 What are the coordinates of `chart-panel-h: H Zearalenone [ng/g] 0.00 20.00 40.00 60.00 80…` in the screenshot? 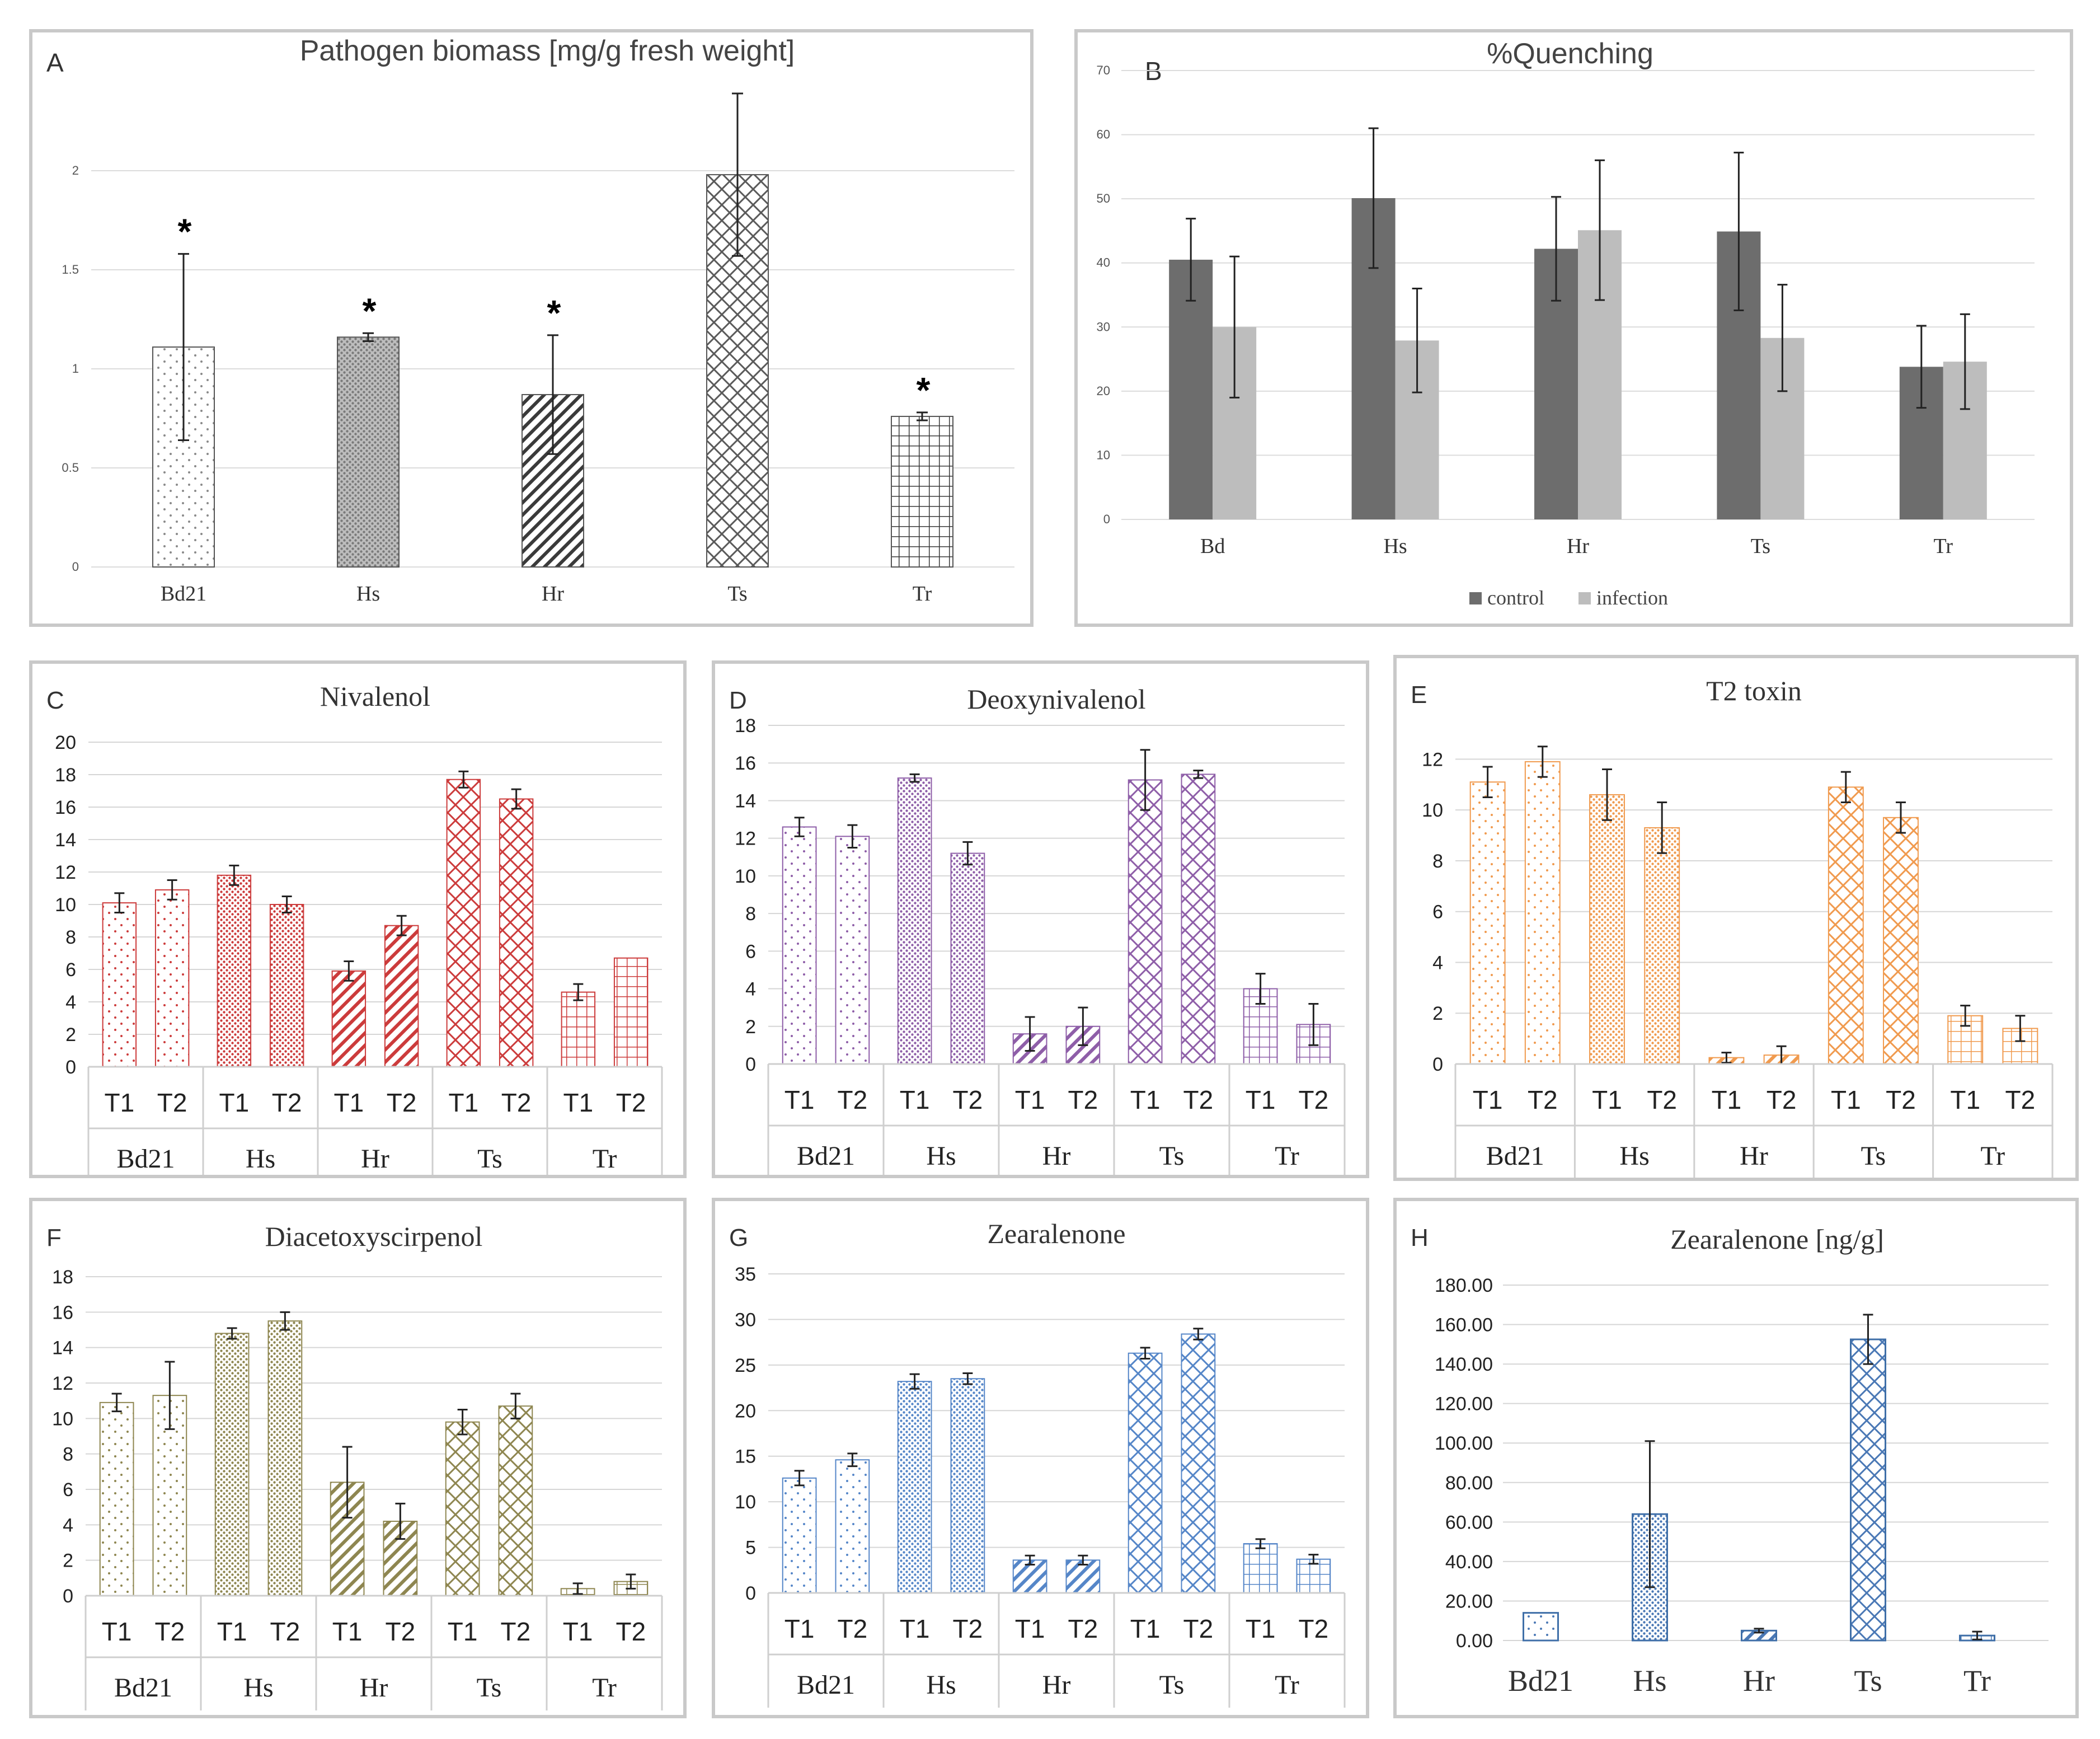 It's located at (1736, 1458).